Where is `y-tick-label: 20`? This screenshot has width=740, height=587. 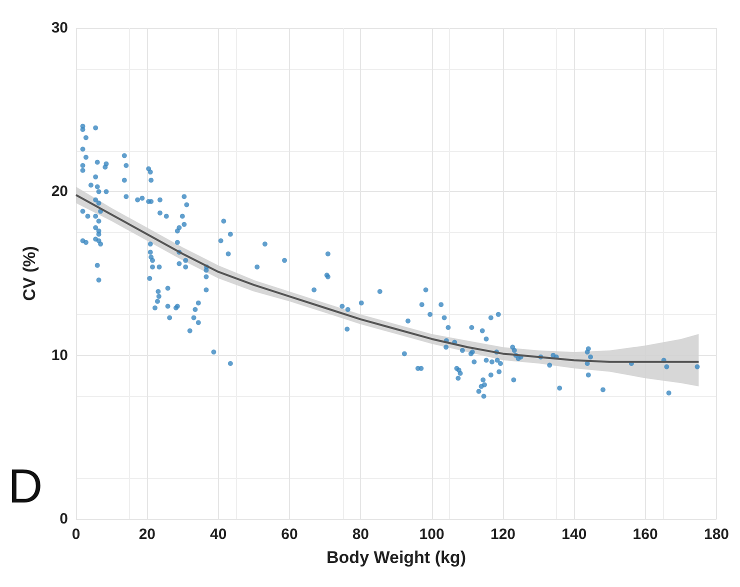 y-tick-label: 20 is located at coordinates (59, 191).